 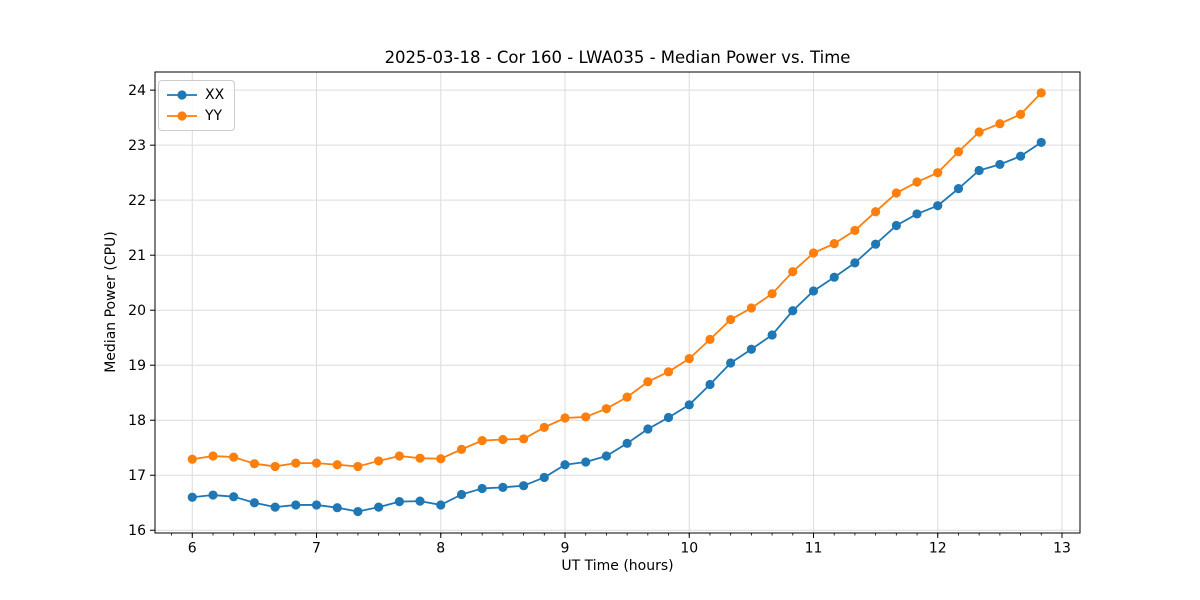 I want to click on y-tick-label: 23, so click(x=137, y=146).